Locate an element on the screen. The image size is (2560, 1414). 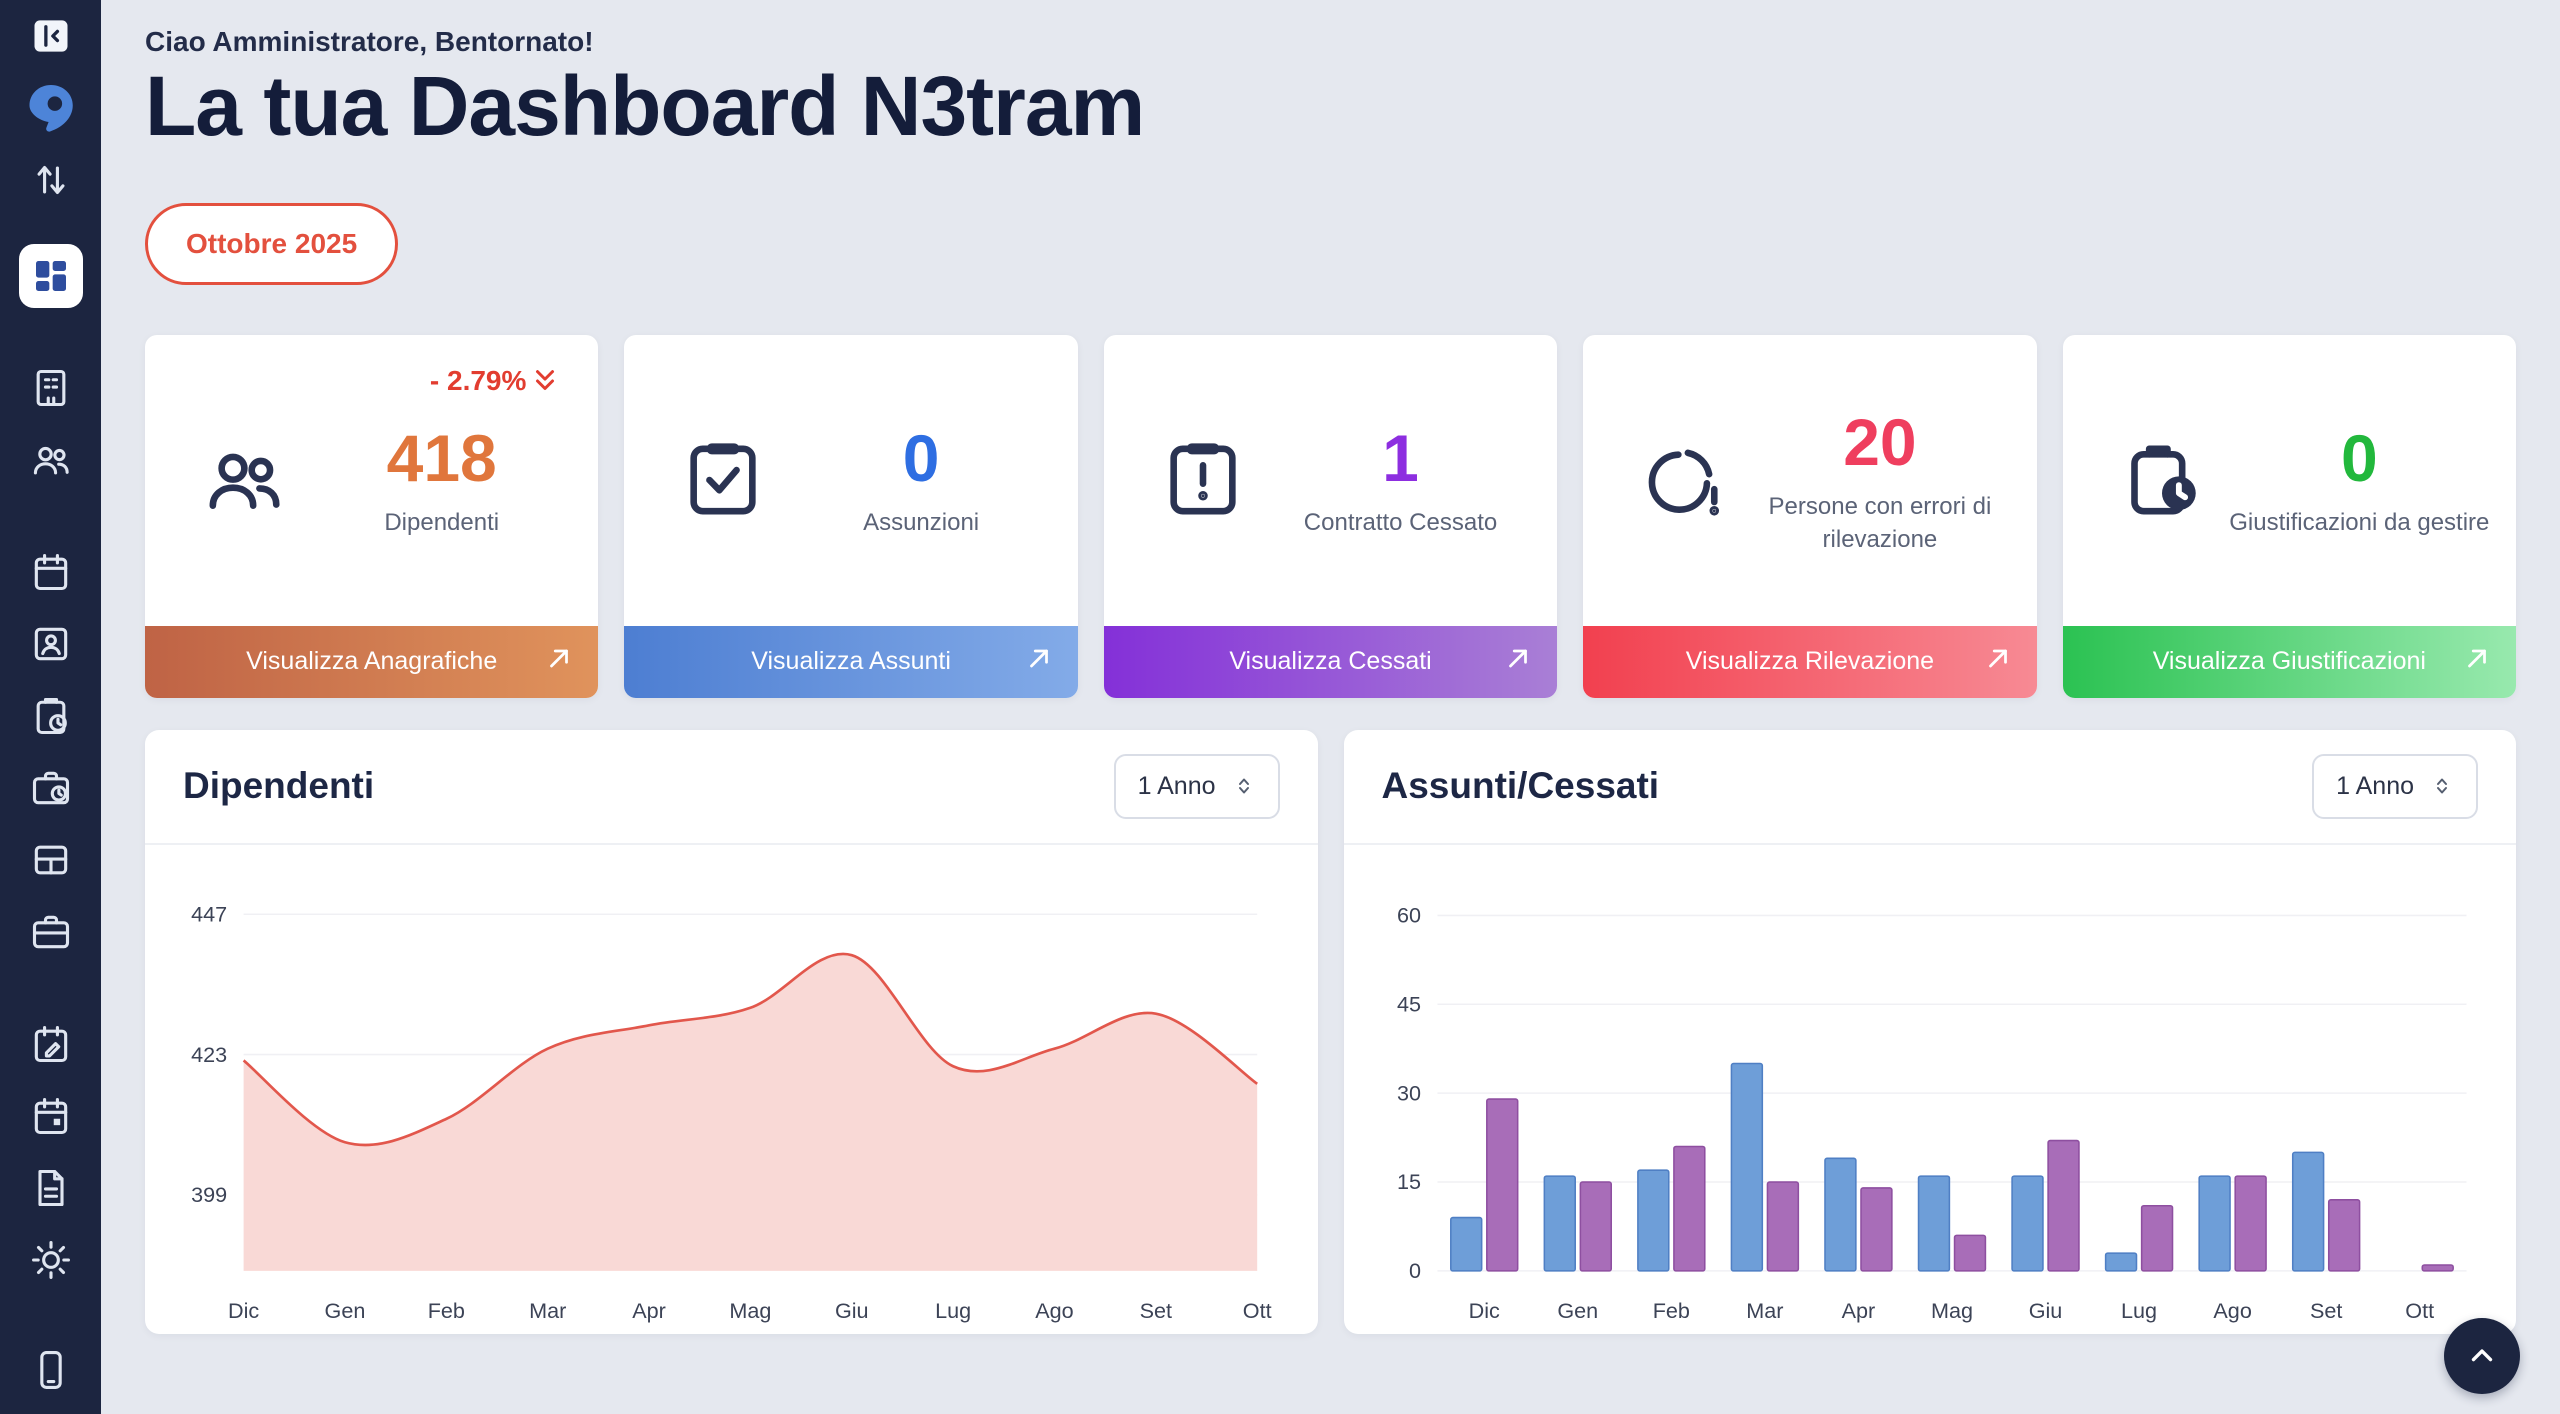
work-history-icon is located at coordinates (51, 788).